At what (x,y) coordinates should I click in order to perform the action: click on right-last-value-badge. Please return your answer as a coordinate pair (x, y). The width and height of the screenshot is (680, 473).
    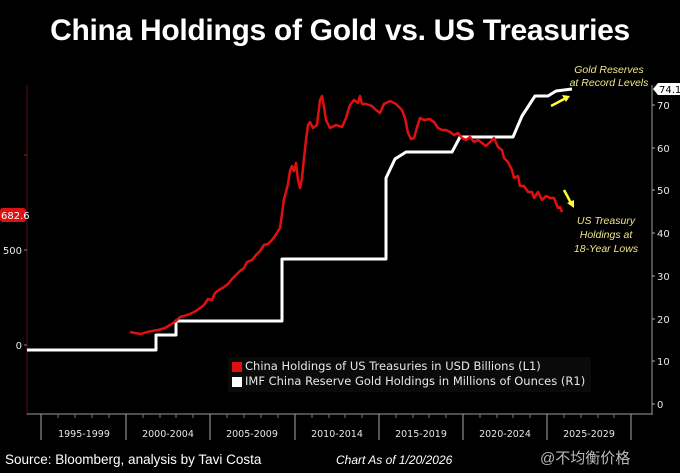
    Looking at the image, I should click on (666, 89).